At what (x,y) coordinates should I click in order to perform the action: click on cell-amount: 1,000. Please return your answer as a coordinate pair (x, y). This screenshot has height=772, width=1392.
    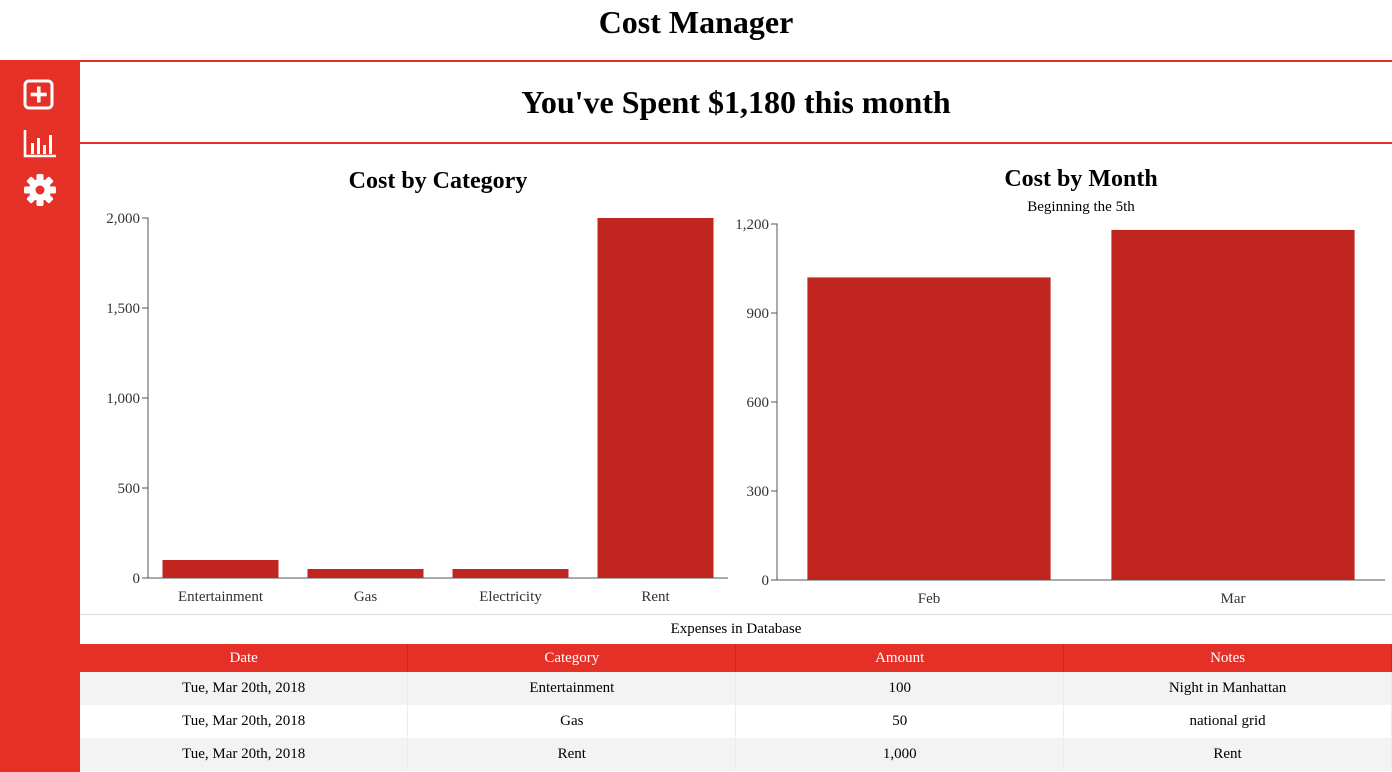
    Looking at the image, I should click on (900, 754).